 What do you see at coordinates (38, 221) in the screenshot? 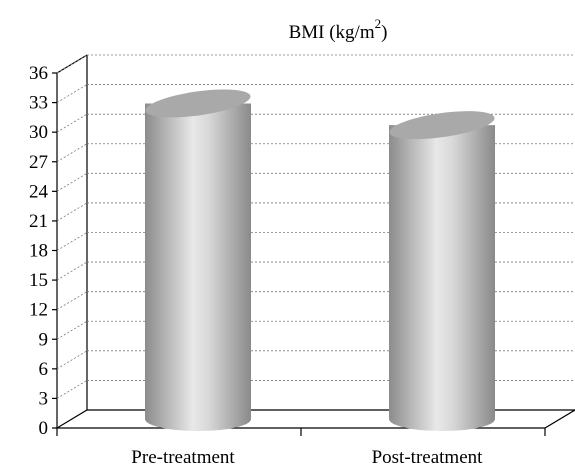
I see `y-tick-label: 21` at bounding box center [38, 221].